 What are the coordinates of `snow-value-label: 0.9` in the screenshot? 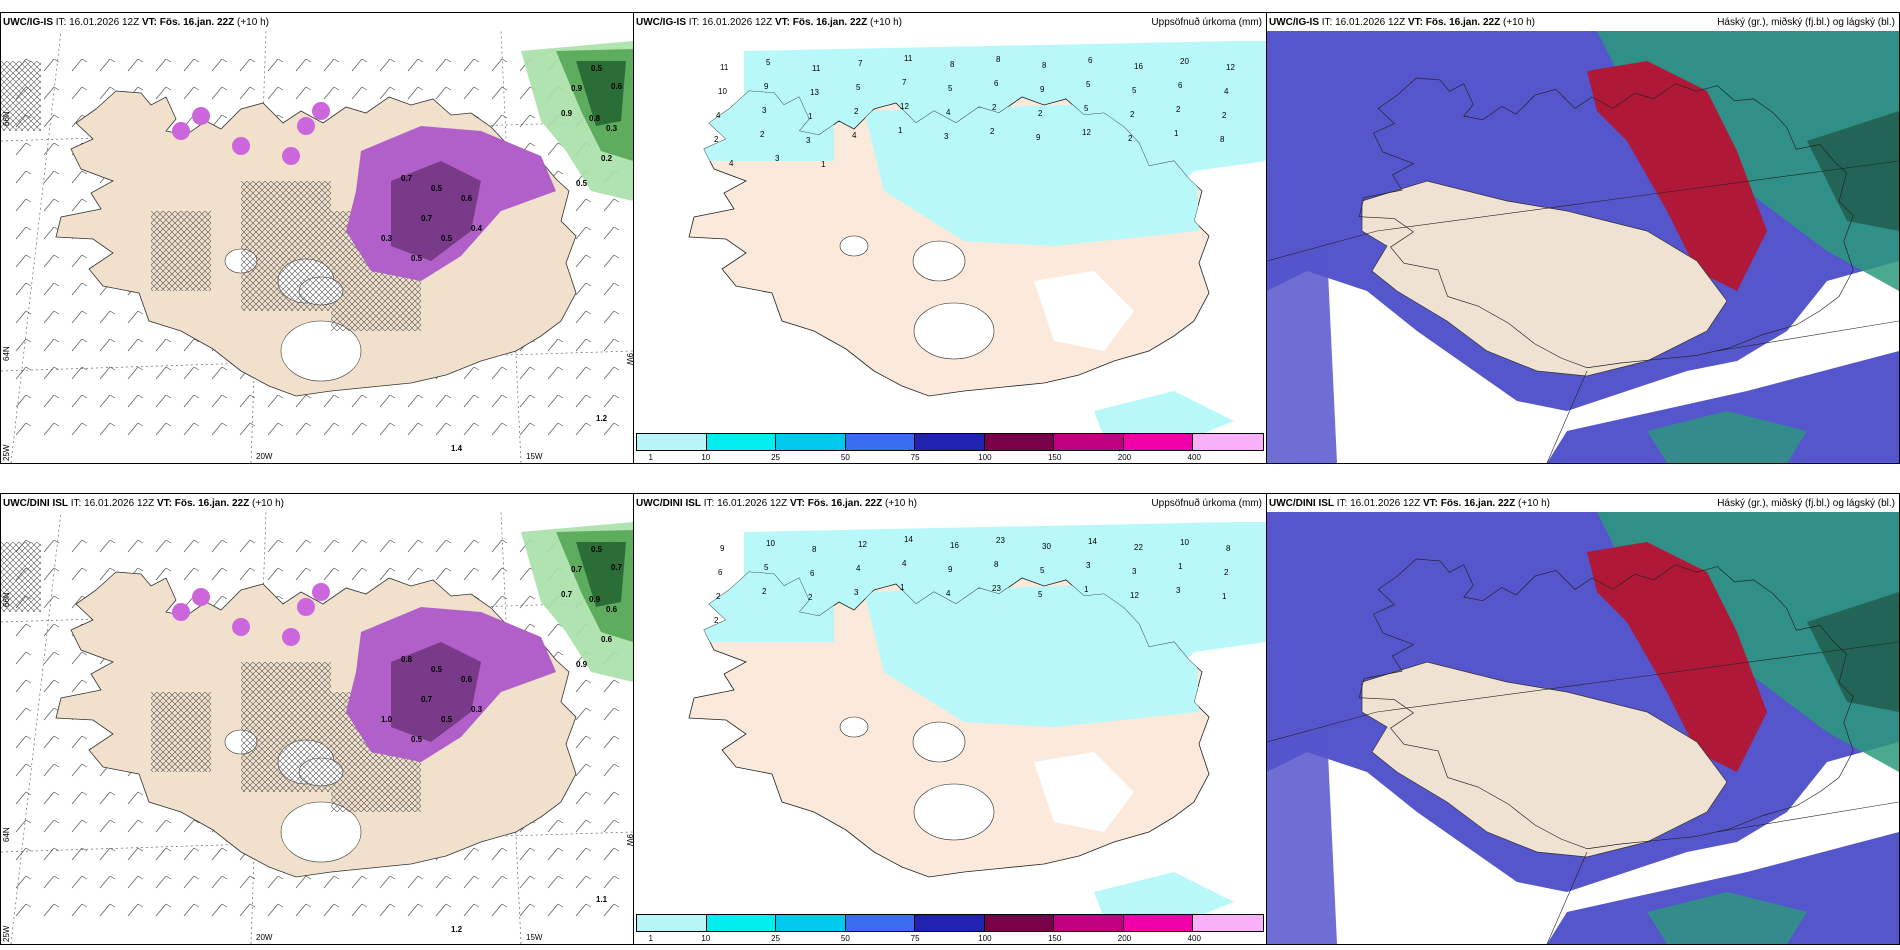 It's located at (582, 664).